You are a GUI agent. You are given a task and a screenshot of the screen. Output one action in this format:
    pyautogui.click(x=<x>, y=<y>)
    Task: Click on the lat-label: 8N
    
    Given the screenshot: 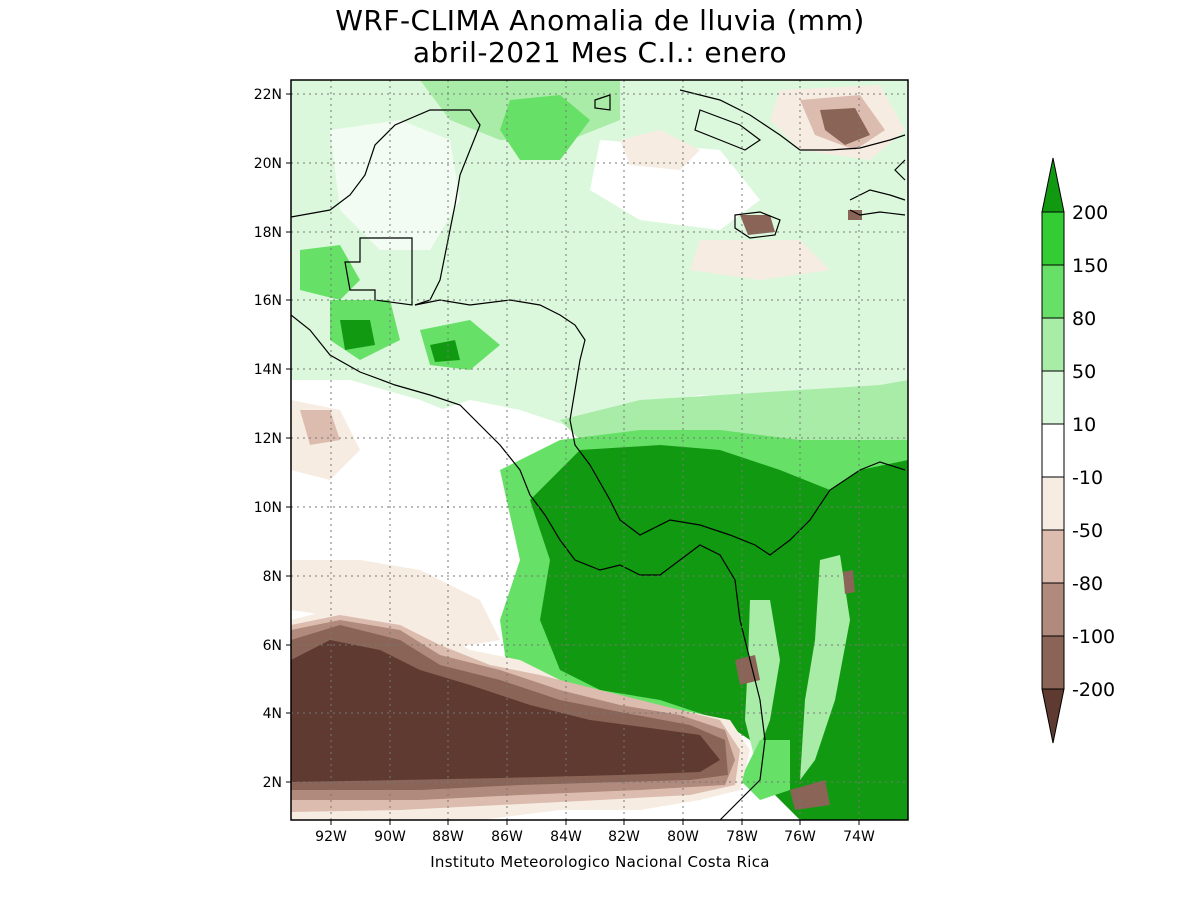 What is the action you would take?
    pyautogui.click(x=272, y=577)
    